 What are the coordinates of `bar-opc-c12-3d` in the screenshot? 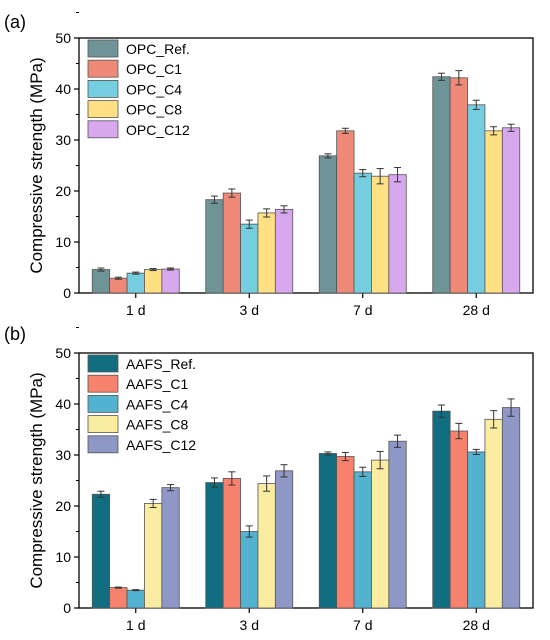 It's located at (284, 251).